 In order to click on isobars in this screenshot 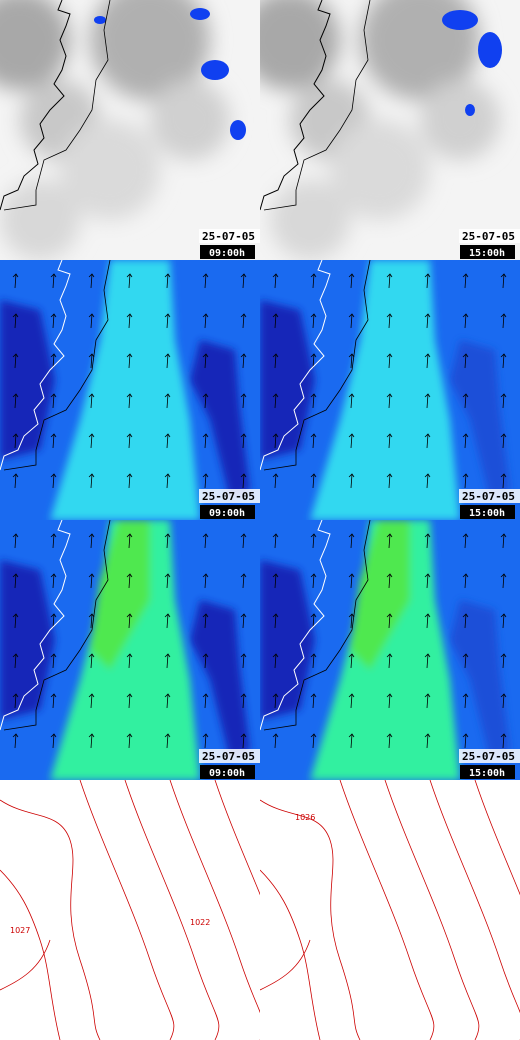, I will do `click(130, 910)`.